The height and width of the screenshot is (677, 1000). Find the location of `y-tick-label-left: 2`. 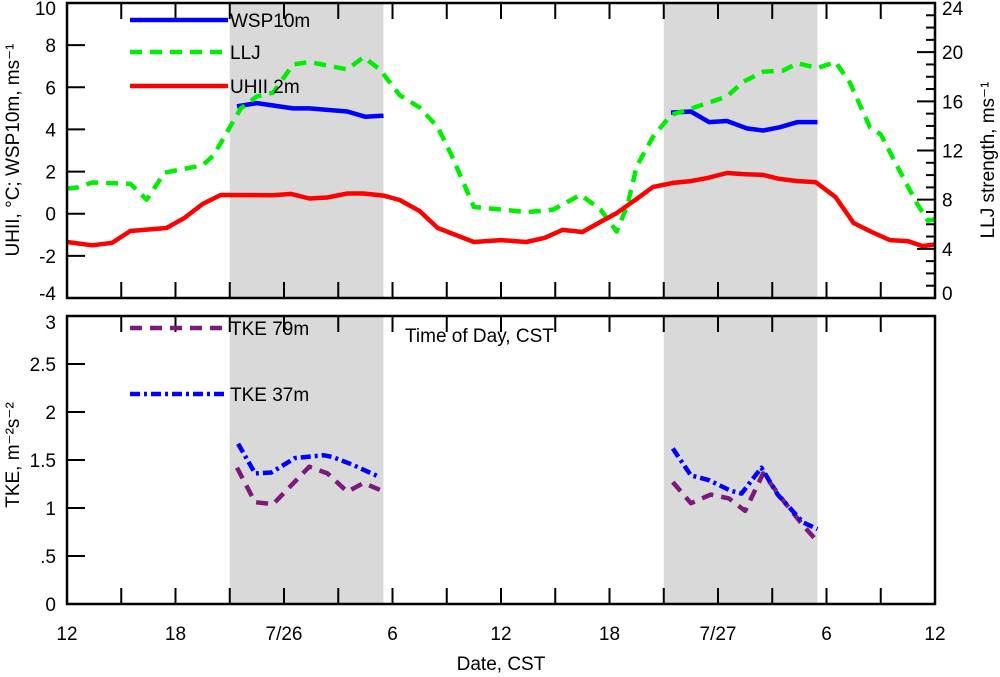

y-tick-label-left: 2 is located at coordinates (50, 173).